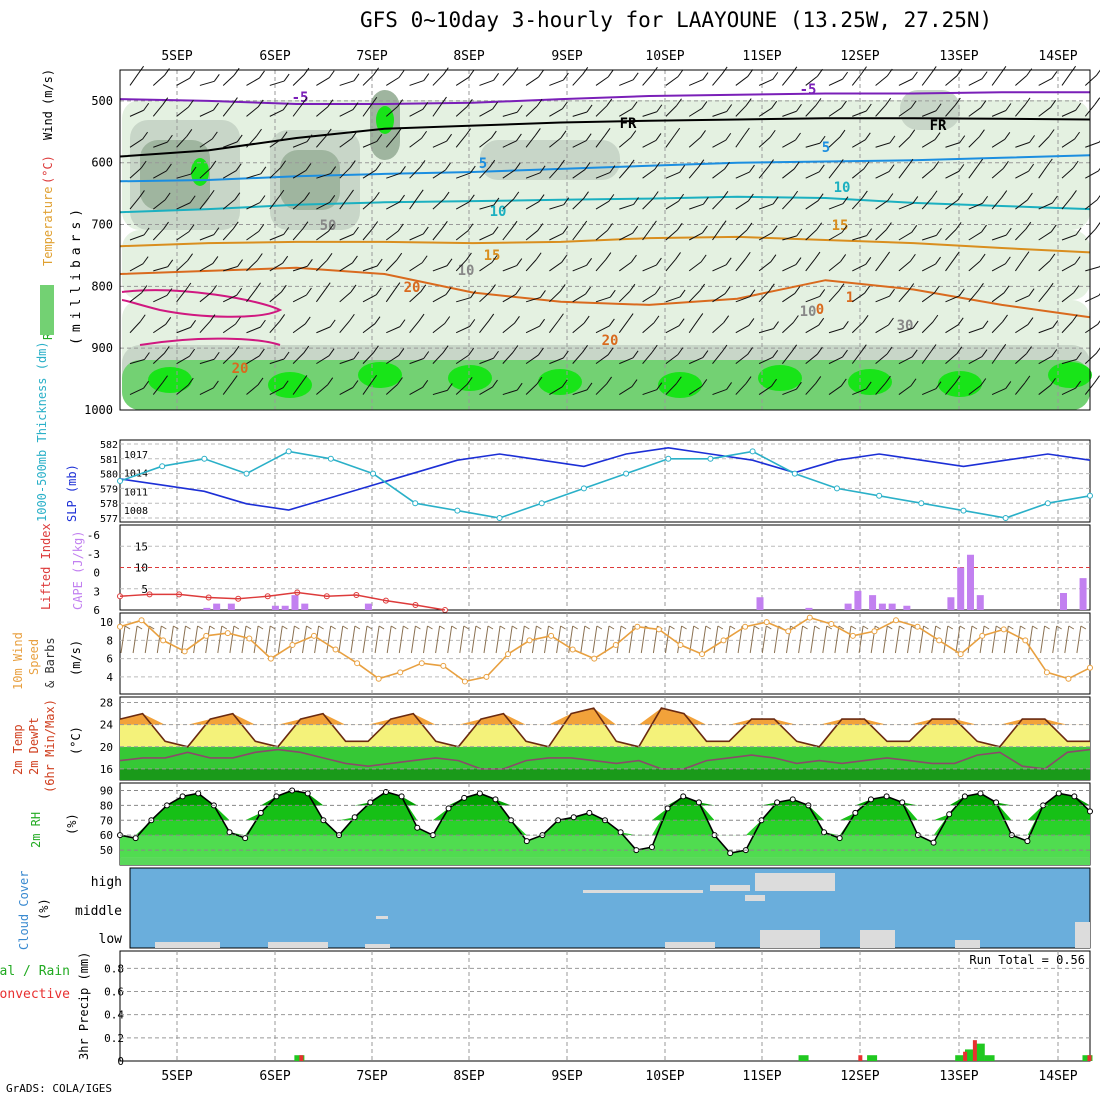  Describe the element at coordinates (371, 1076) in the screenshot. I see `x-tick-label-bottom: 7SEP` at that location.